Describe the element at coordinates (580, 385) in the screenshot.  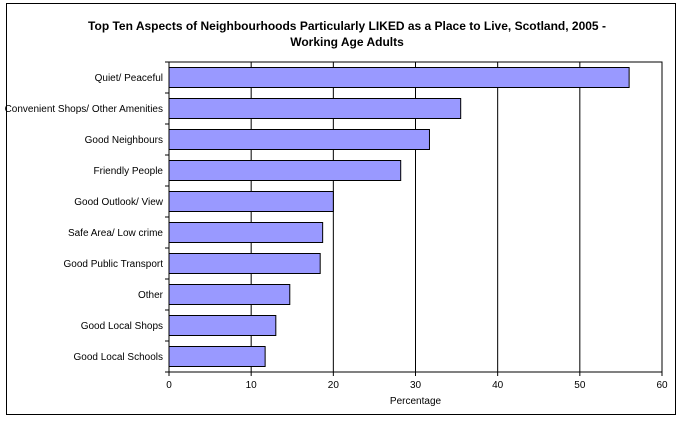
I see `x-tick-label: 50` at that location.